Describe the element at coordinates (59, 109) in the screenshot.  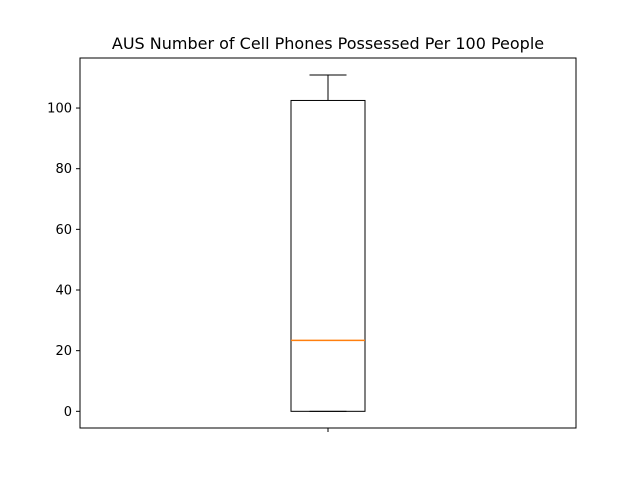
I see `y-tick-label: 100` at that location.